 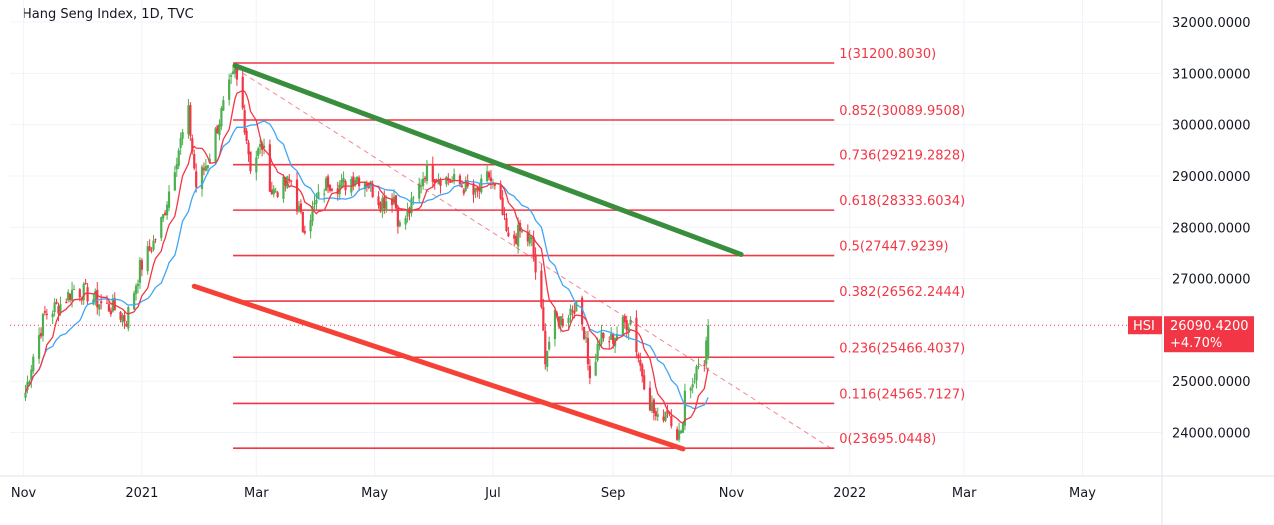 I want to click on y-tick-label: 24000.0000, so click(x=1211, y=434).